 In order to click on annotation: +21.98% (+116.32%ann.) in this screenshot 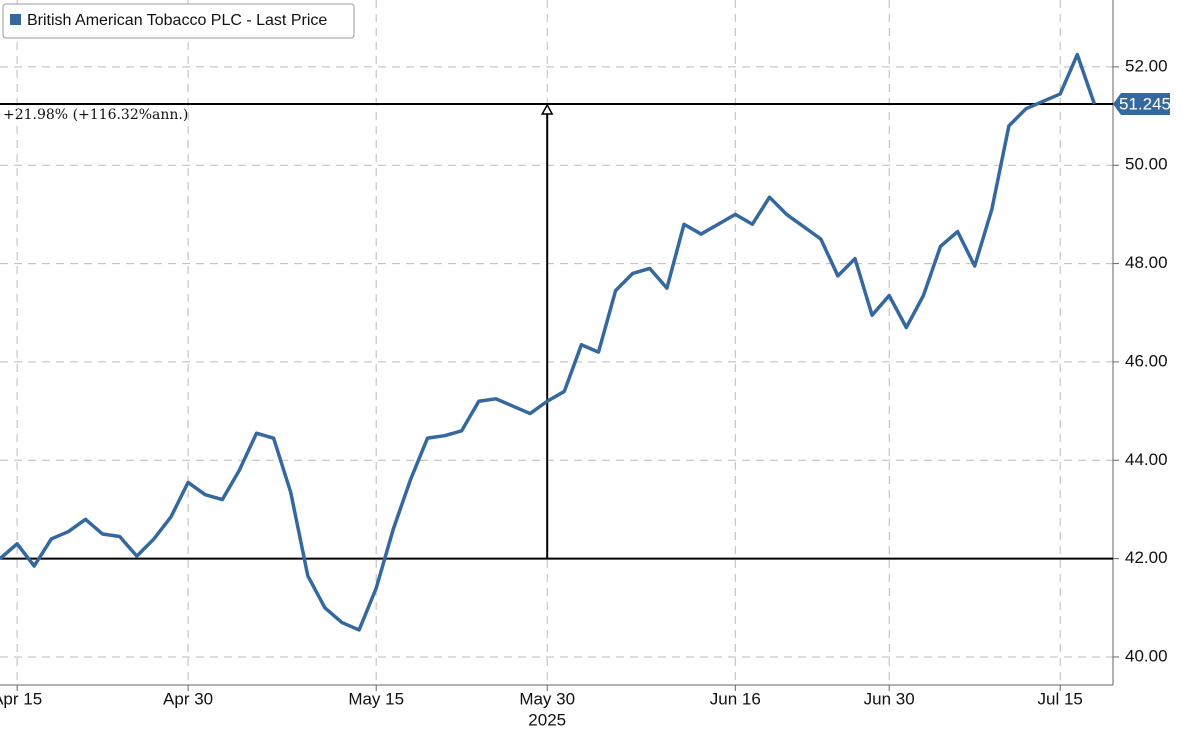, I will do `click(95, 115)`.